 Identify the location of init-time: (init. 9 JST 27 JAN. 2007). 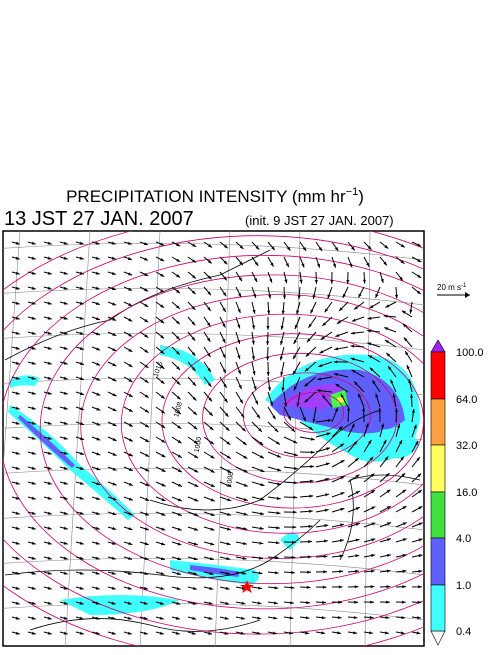
(319, 220).